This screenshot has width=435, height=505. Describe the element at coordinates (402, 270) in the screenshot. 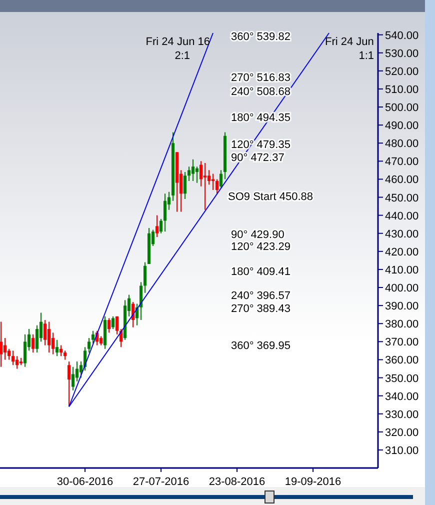

I see `y-tick-label: 410.00` at that location.